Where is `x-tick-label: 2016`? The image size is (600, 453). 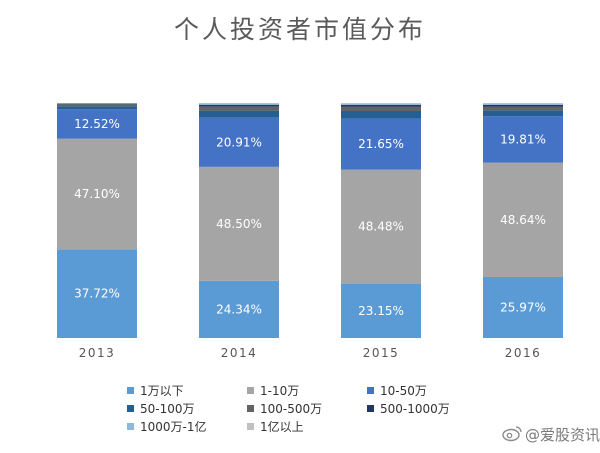
x-tick-label: 2016 is located at coordinates (523, 353).